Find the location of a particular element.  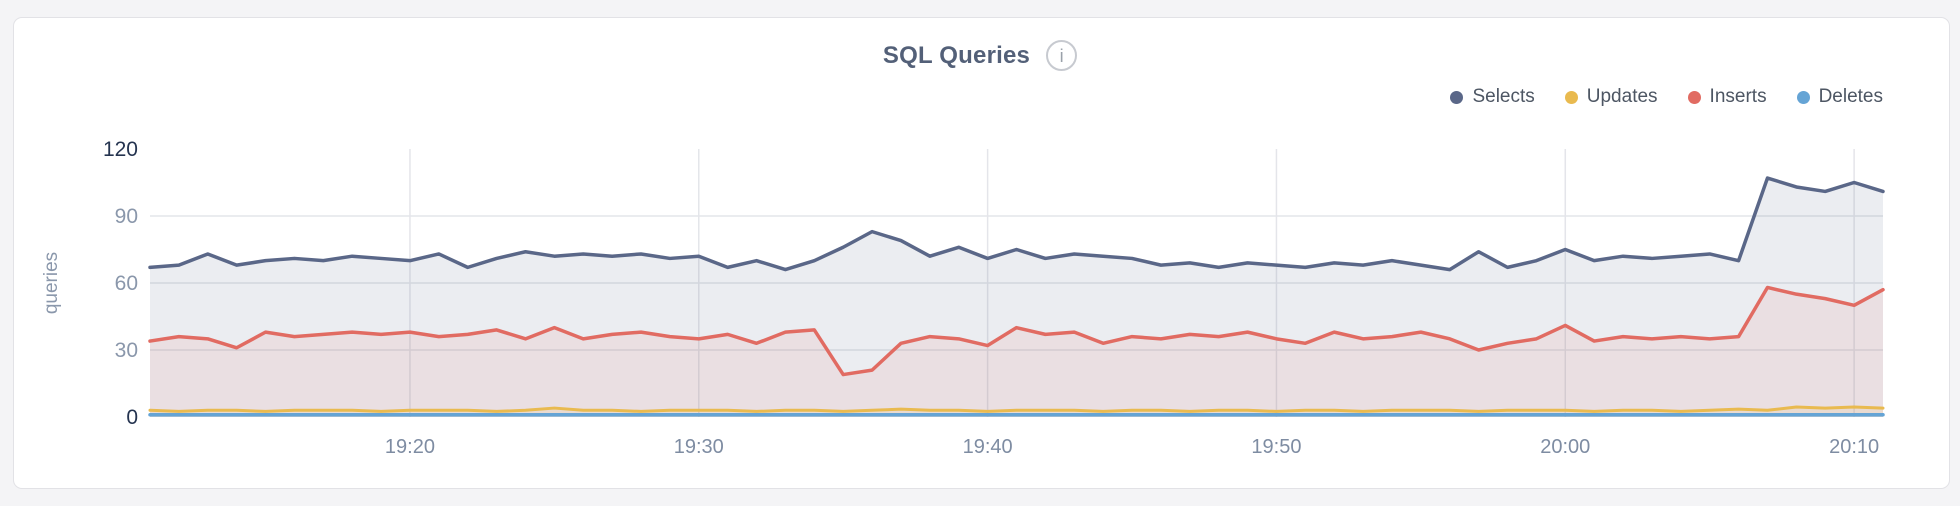

x-tick-label: 19:20 is located at coordinates (410, 447).